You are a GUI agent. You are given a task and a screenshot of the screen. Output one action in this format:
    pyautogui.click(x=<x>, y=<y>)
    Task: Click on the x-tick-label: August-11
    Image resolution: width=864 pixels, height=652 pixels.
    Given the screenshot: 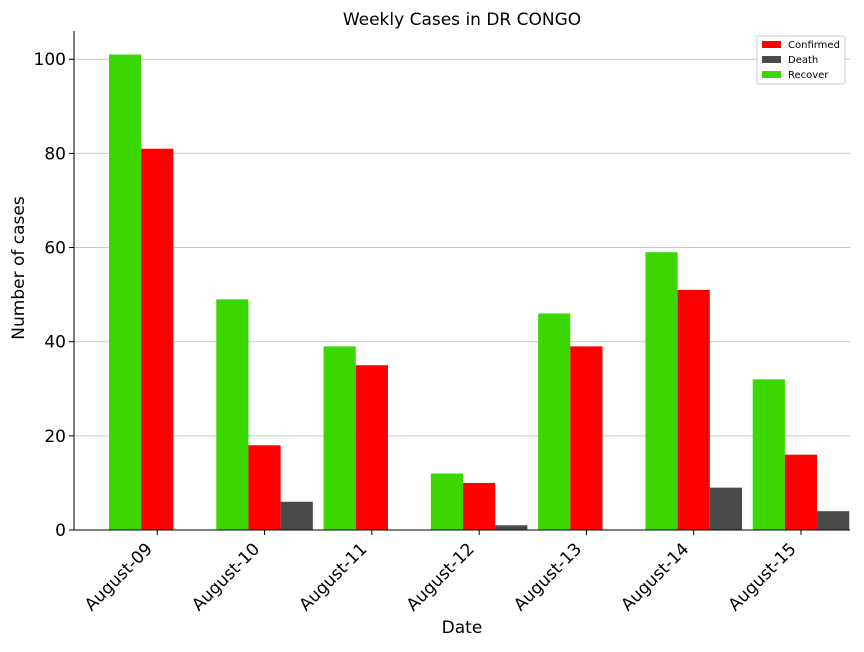 What is the action you would take?
    pyautogui.click(x=334, y=577)
    